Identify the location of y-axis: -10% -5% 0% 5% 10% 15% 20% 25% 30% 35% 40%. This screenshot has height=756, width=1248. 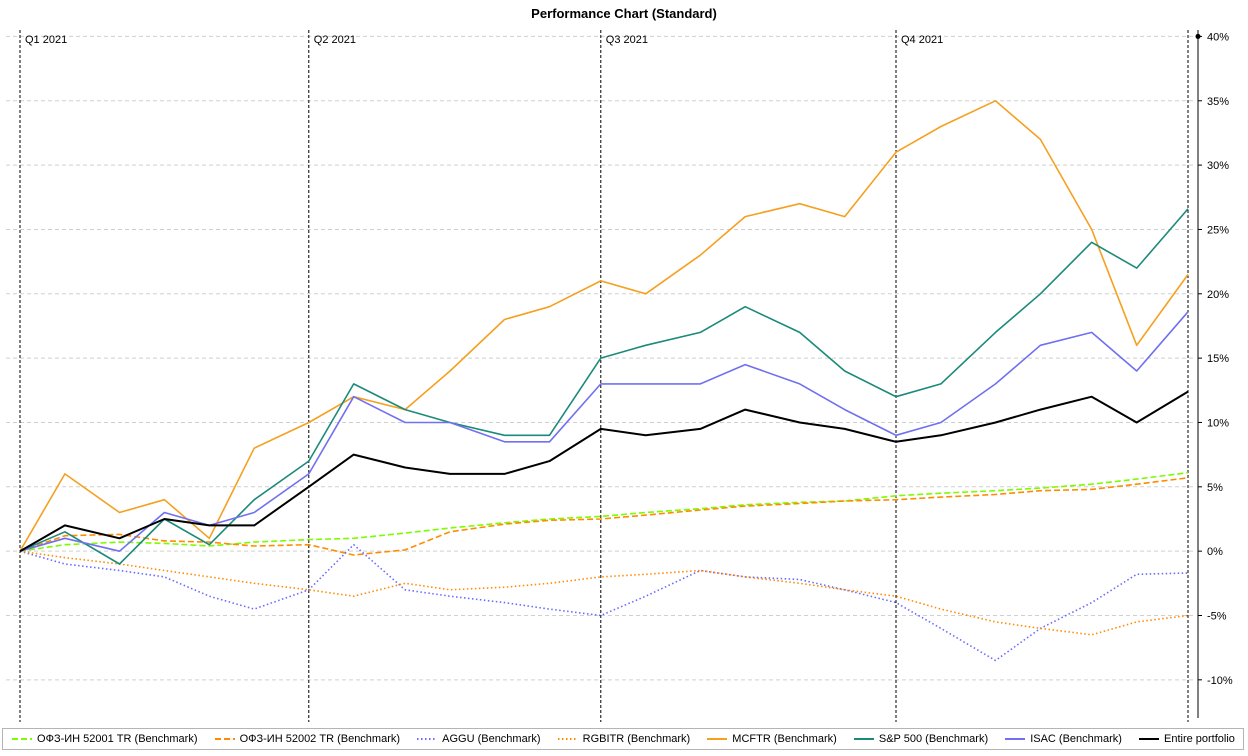
(1215, 374).